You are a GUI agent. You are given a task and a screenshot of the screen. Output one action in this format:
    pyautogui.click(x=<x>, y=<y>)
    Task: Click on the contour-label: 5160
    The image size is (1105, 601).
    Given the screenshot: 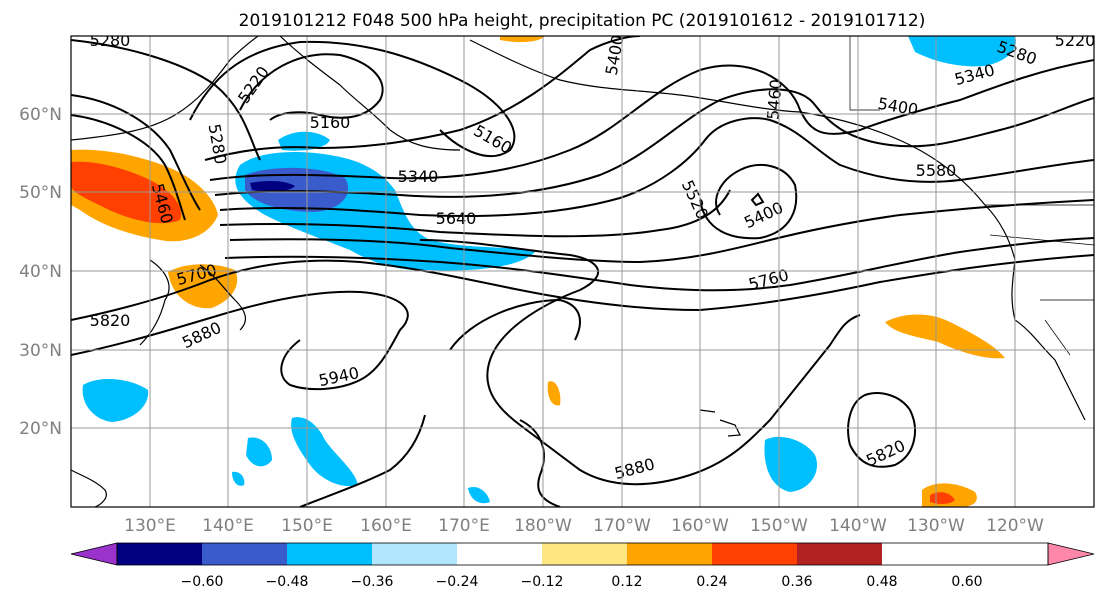 What is the action you would take?
    pyautogui.click(x=330, y=122)
    